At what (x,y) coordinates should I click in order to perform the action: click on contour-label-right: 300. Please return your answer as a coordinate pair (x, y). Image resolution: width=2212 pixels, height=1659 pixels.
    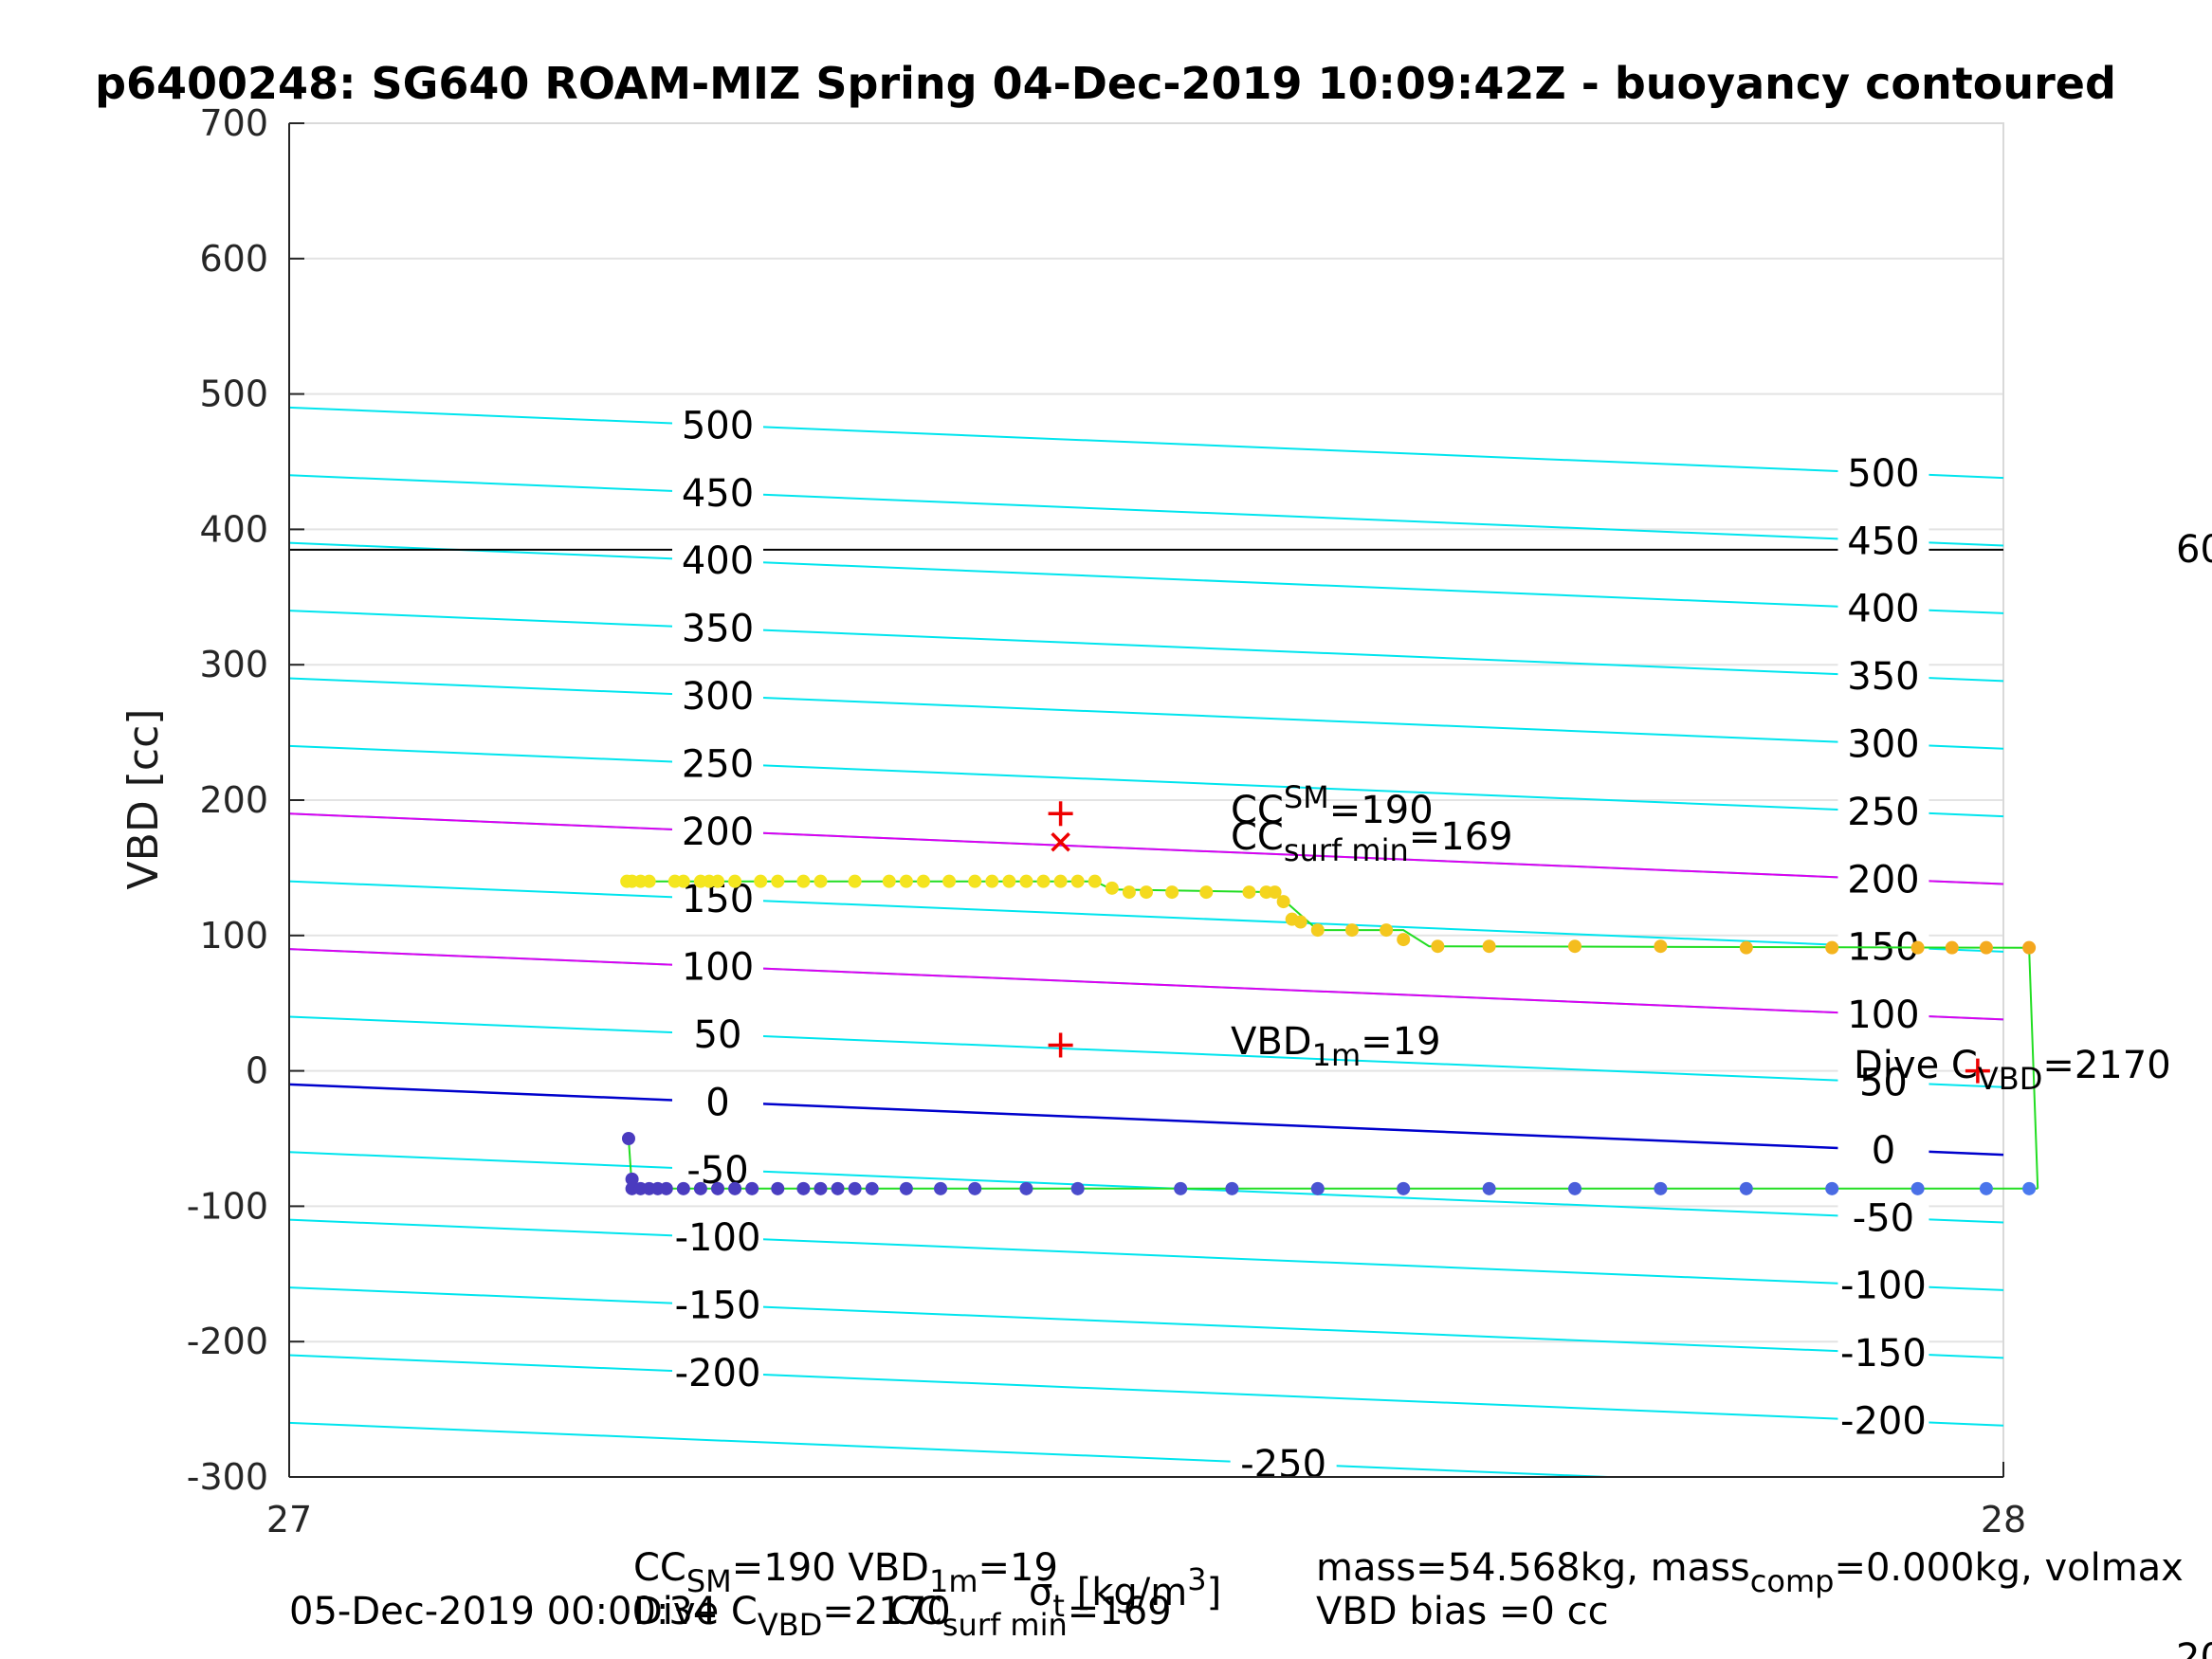
    Looking at the image, I should click on (1883, 745).